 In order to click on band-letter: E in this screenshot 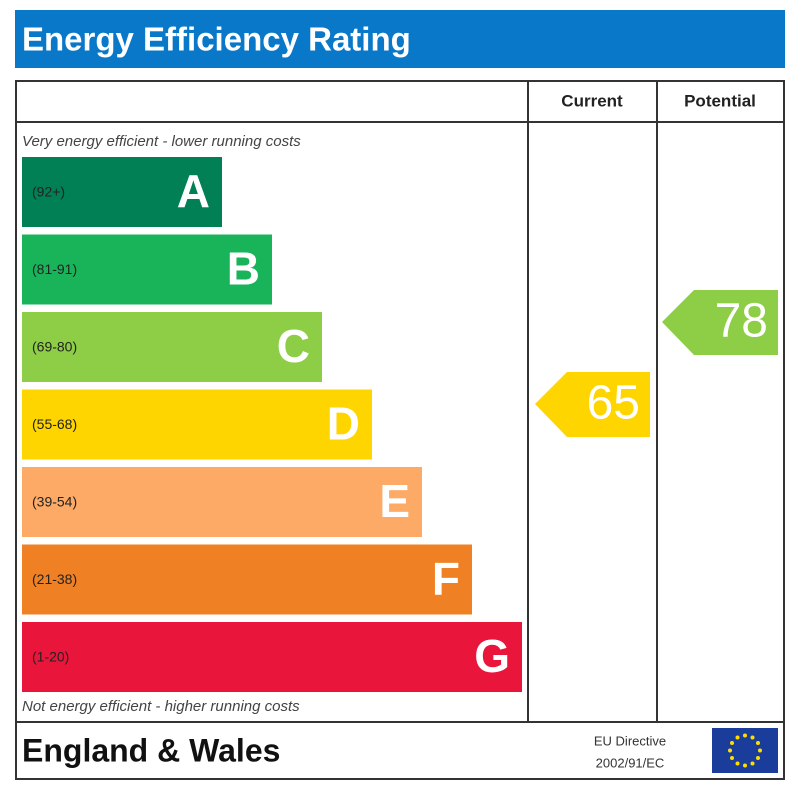, I will do `click(394, 501)`.